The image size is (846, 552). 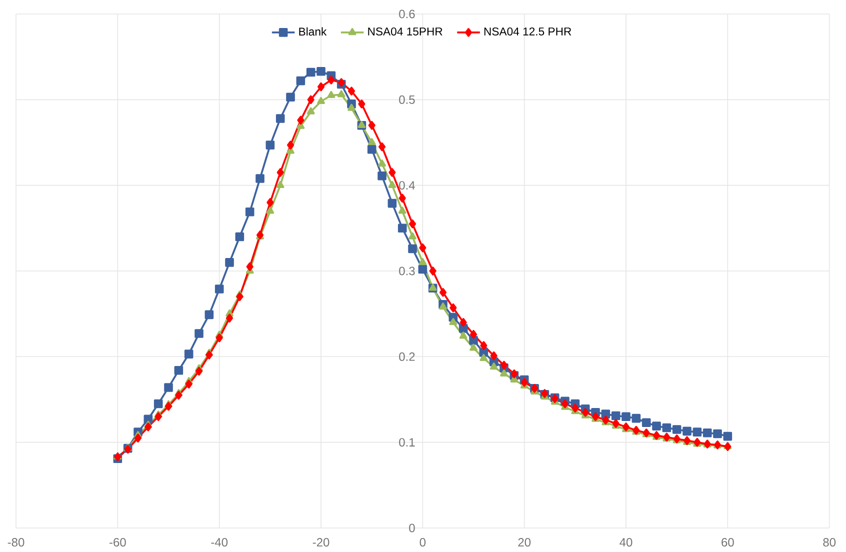 I want to click on x-tick-label: 80, so click(x=829, y=542).